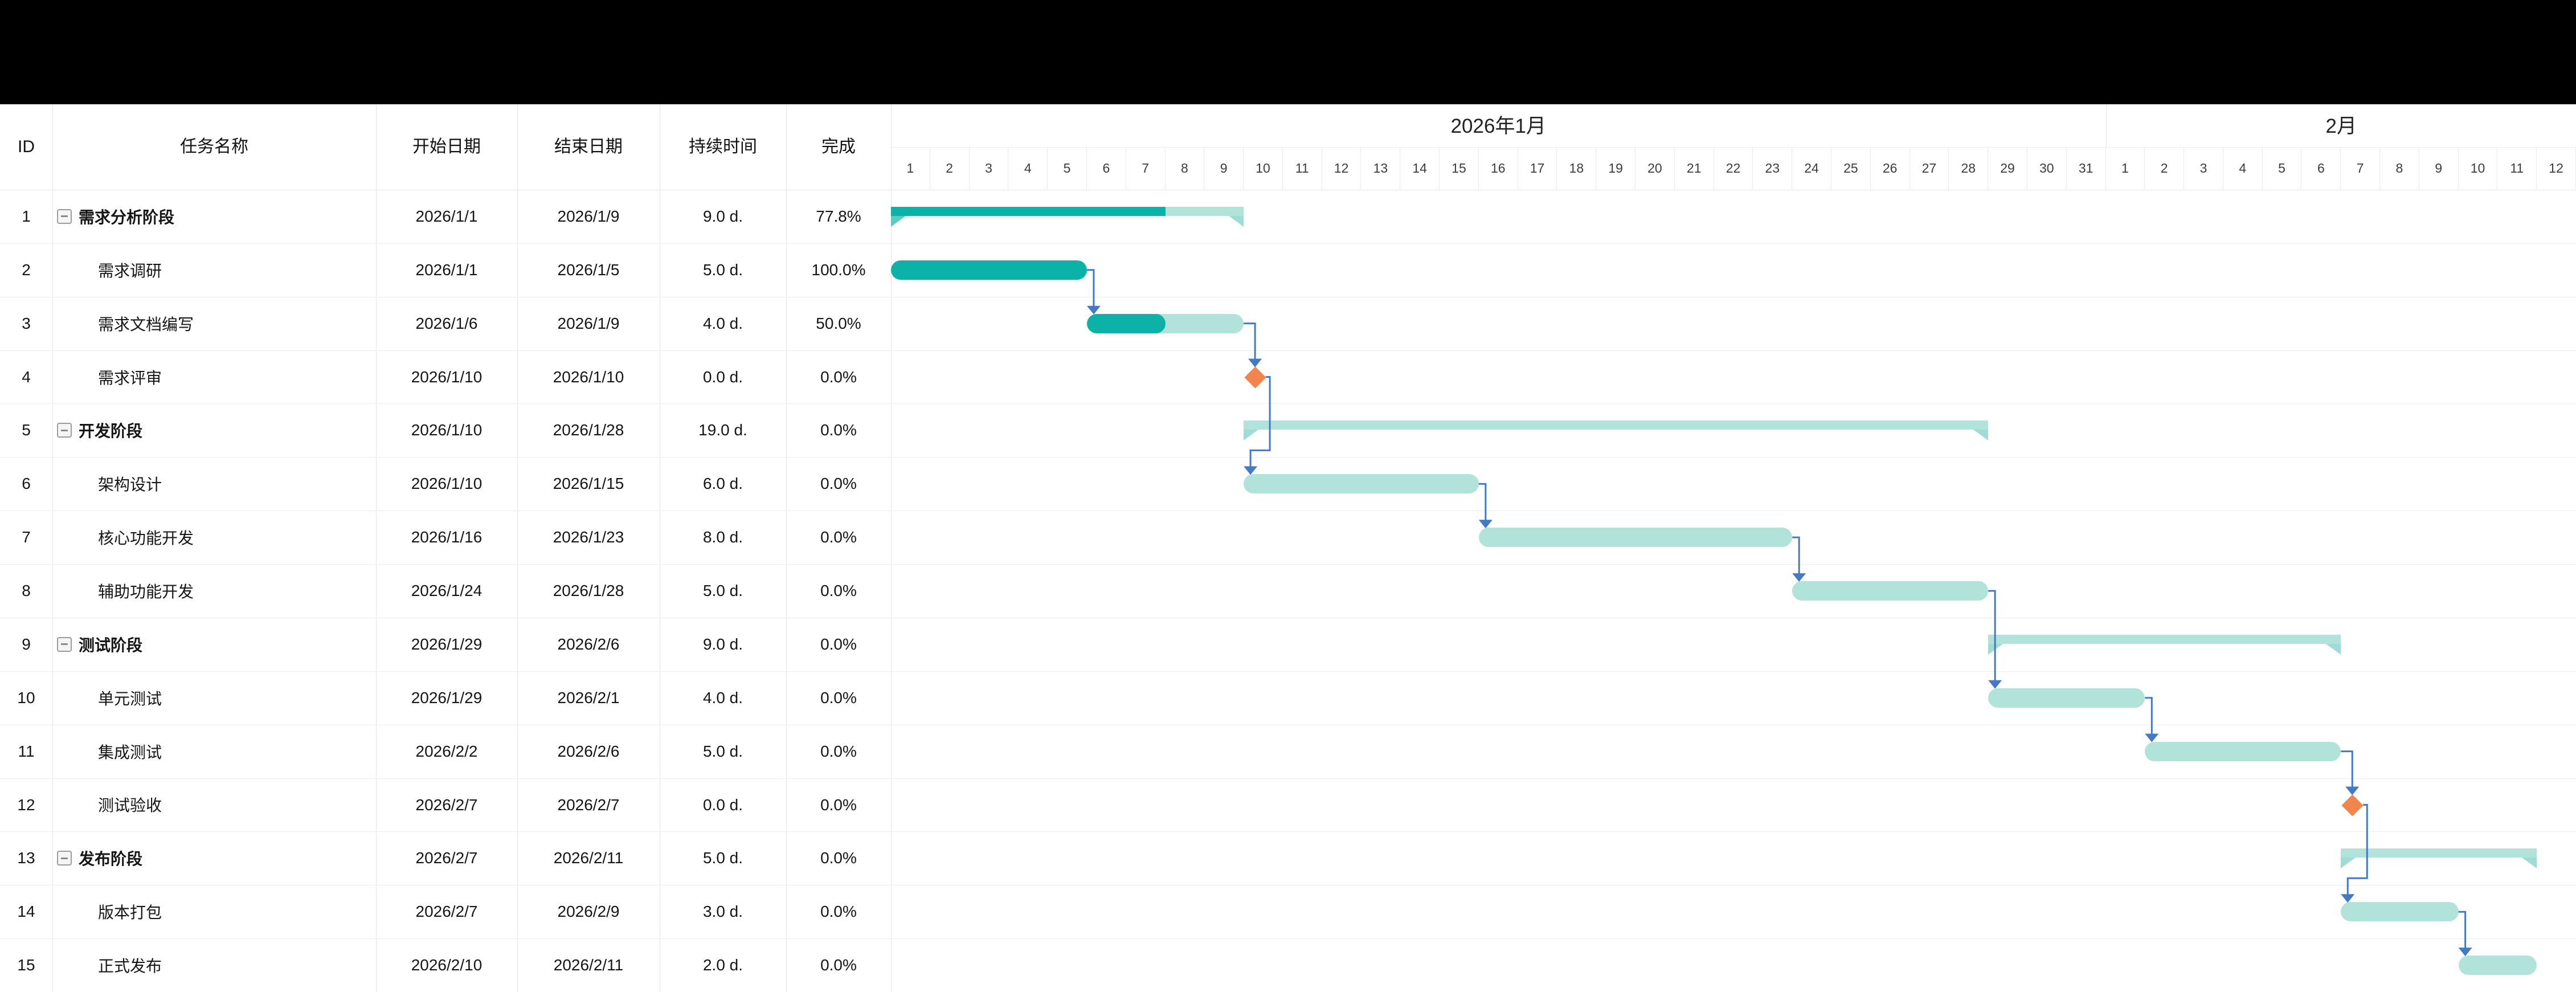  What do you see at coordinates (214, 270) in the screenshot?
I see `task-name-cell: 需求调研` at bounding box center [214, 270].